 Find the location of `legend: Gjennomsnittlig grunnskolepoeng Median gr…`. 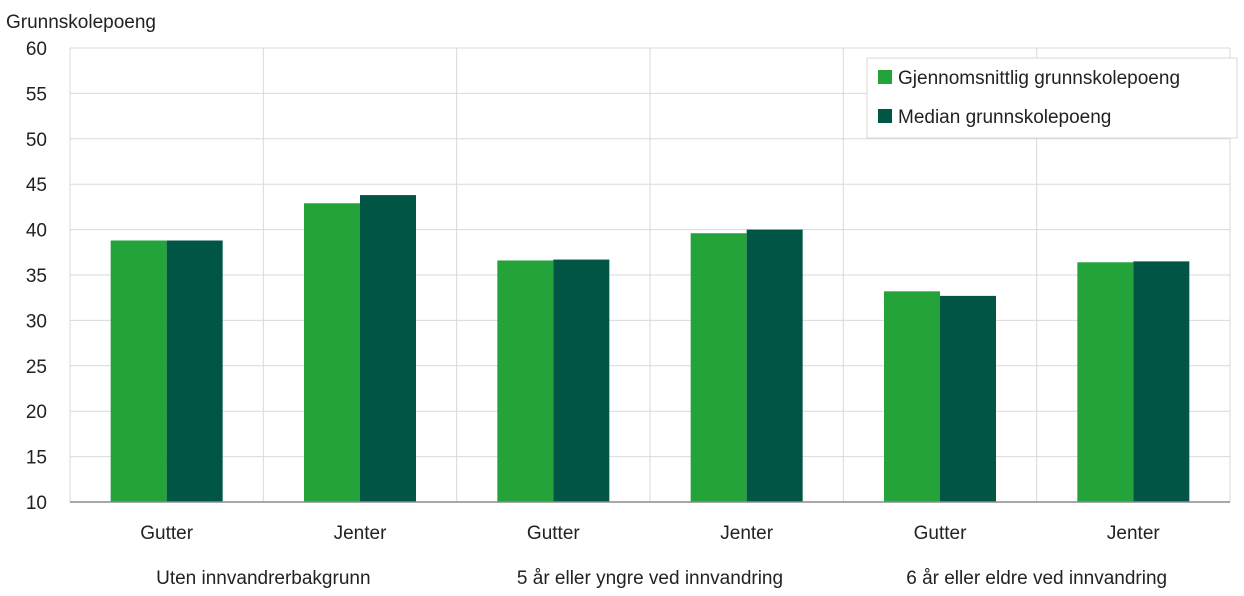

legend: Gjennomsnittlig grunnskolepoeng Median gr… is located at coordinates (1052, 98).